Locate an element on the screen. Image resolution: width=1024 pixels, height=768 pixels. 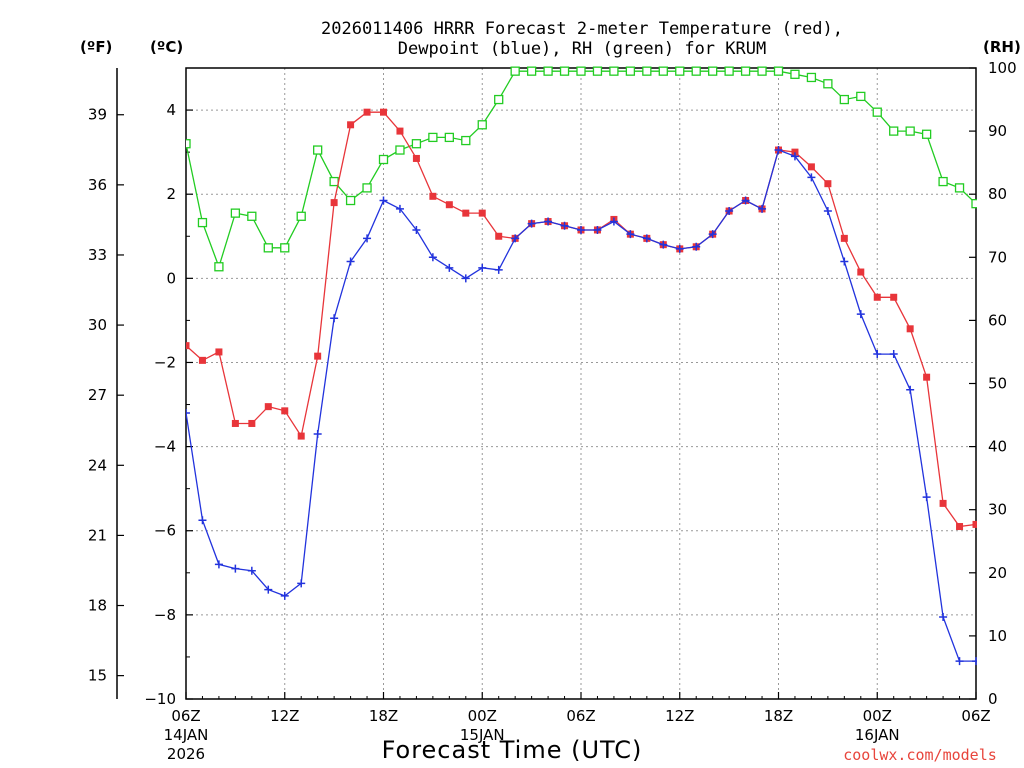
x-date-label: 16JAN is located at coordinates (877, 735).